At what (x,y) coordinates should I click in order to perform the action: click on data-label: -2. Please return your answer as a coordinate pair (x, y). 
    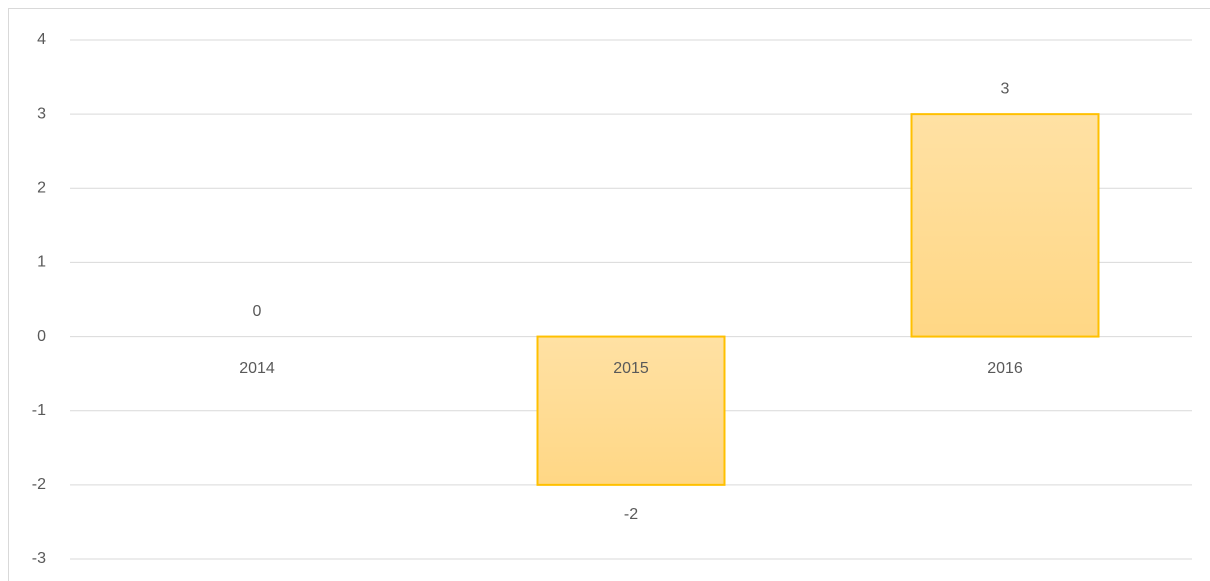
    Looking at the image, I should click on (631, 514).